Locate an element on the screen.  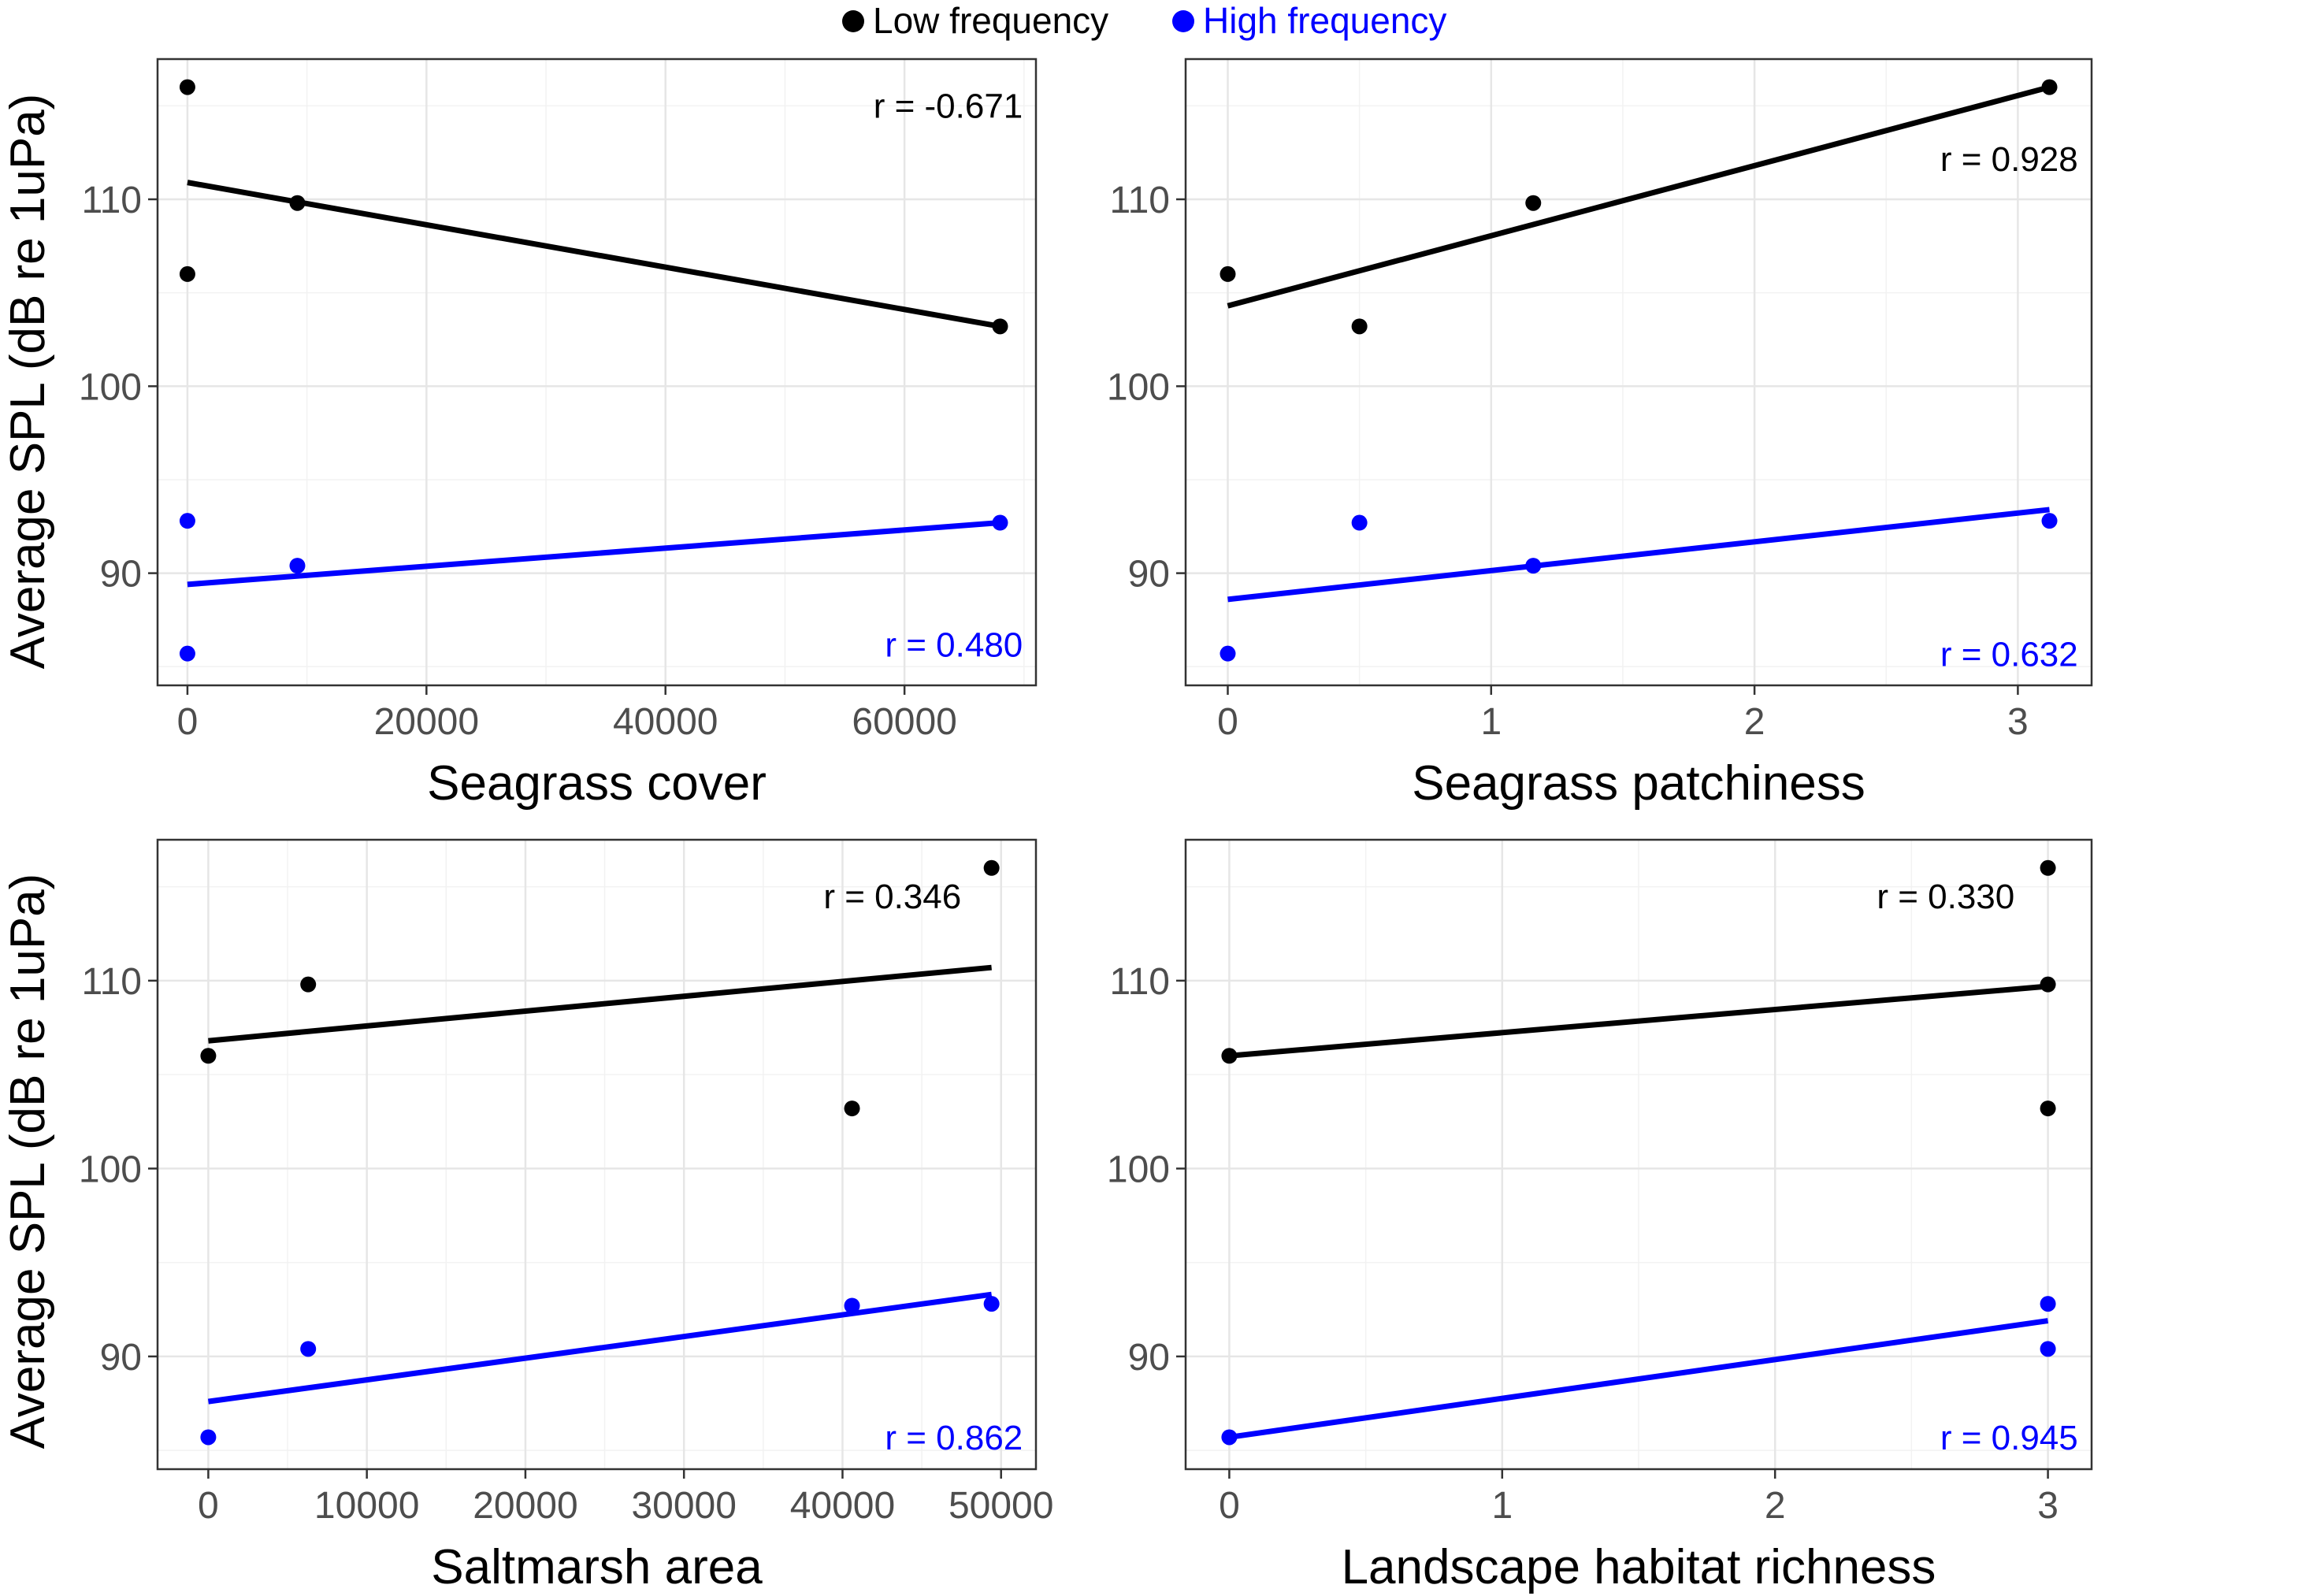
r-label-high-frequency: r = 0.862 is located at coordinates (954, 1438).